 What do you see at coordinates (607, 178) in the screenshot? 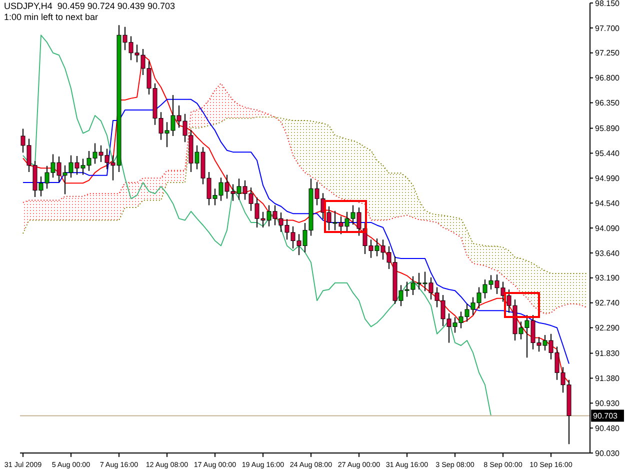
I see `y-tick-label: 94.990` at bounding box center [607, 178].